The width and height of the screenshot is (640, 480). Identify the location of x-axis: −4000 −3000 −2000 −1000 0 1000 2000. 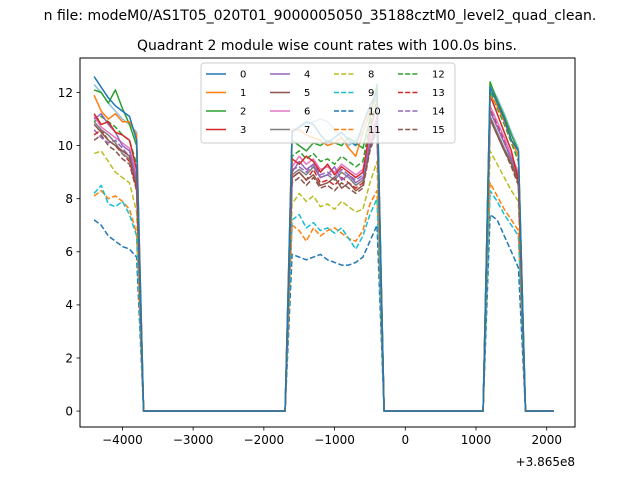
(332, 437).